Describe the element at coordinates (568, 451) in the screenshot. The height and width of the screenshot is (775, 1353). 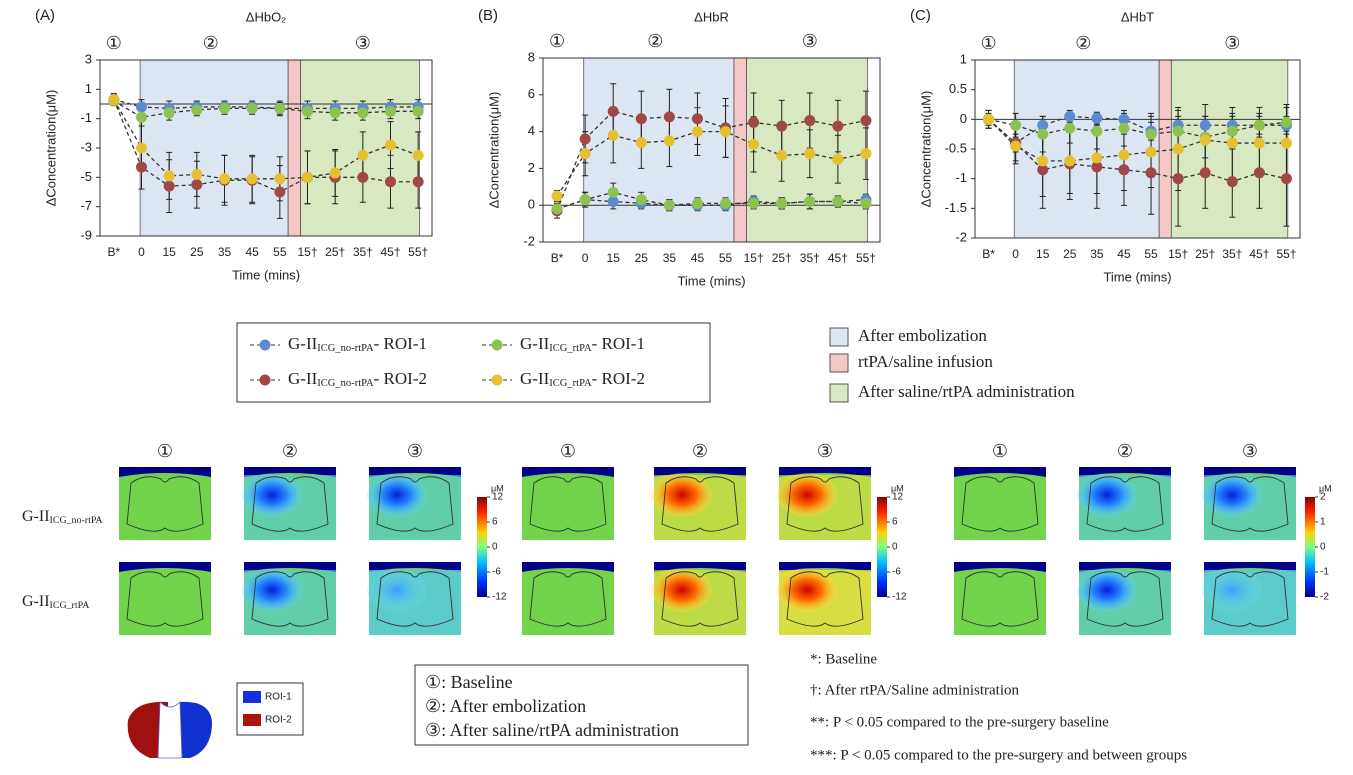
I see `column-header: ①` at that location.